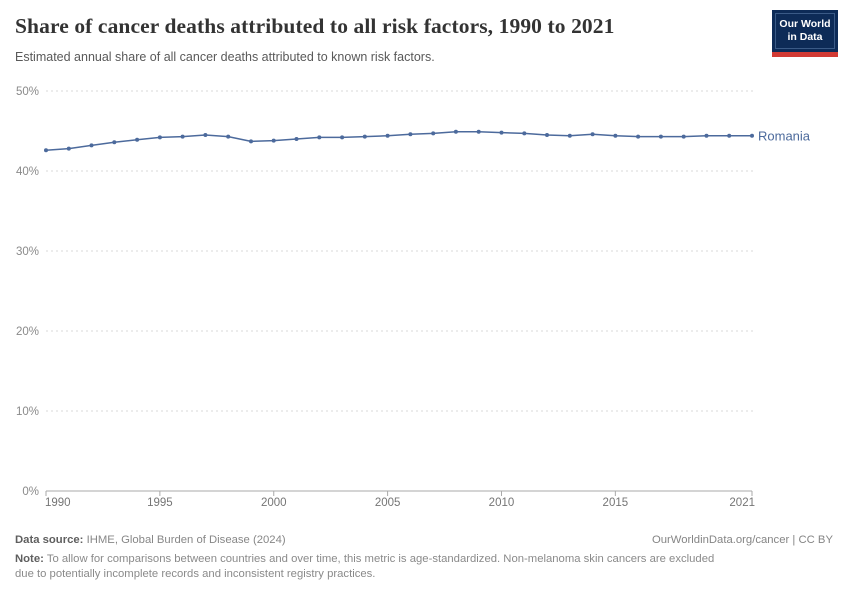  What do you see at coordinates (30, 492) in the screenshot?
I see `y-tick-label: 0%` at bounding box center [30, 492].